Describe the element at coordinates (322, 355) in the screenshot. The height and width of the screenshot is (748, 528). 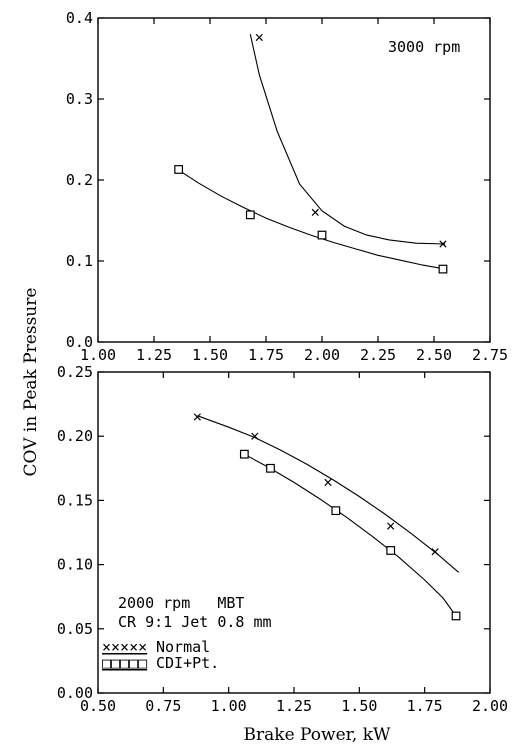
I see `top-x-tick-label: 2.00` at that location.